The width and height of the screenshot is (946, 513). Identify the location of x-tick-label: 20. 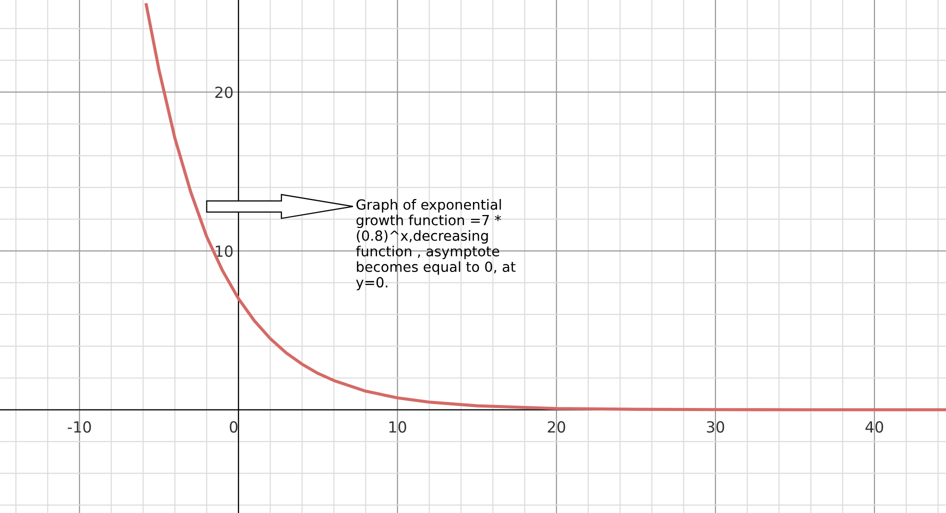
(557, 427).